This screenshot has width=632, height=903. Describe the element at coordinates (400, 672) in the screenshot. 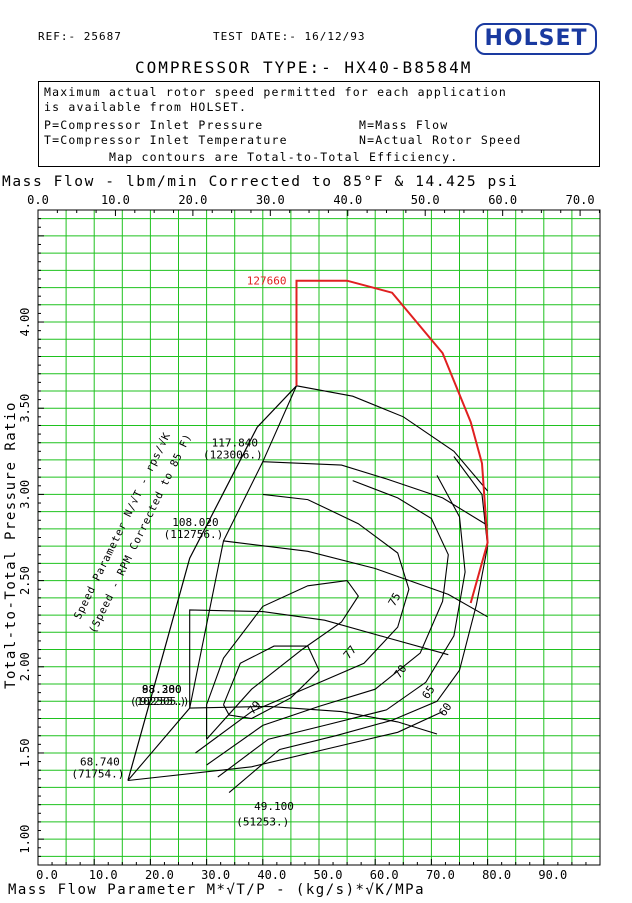

I see `efficiency-label-70: 70` at that location.